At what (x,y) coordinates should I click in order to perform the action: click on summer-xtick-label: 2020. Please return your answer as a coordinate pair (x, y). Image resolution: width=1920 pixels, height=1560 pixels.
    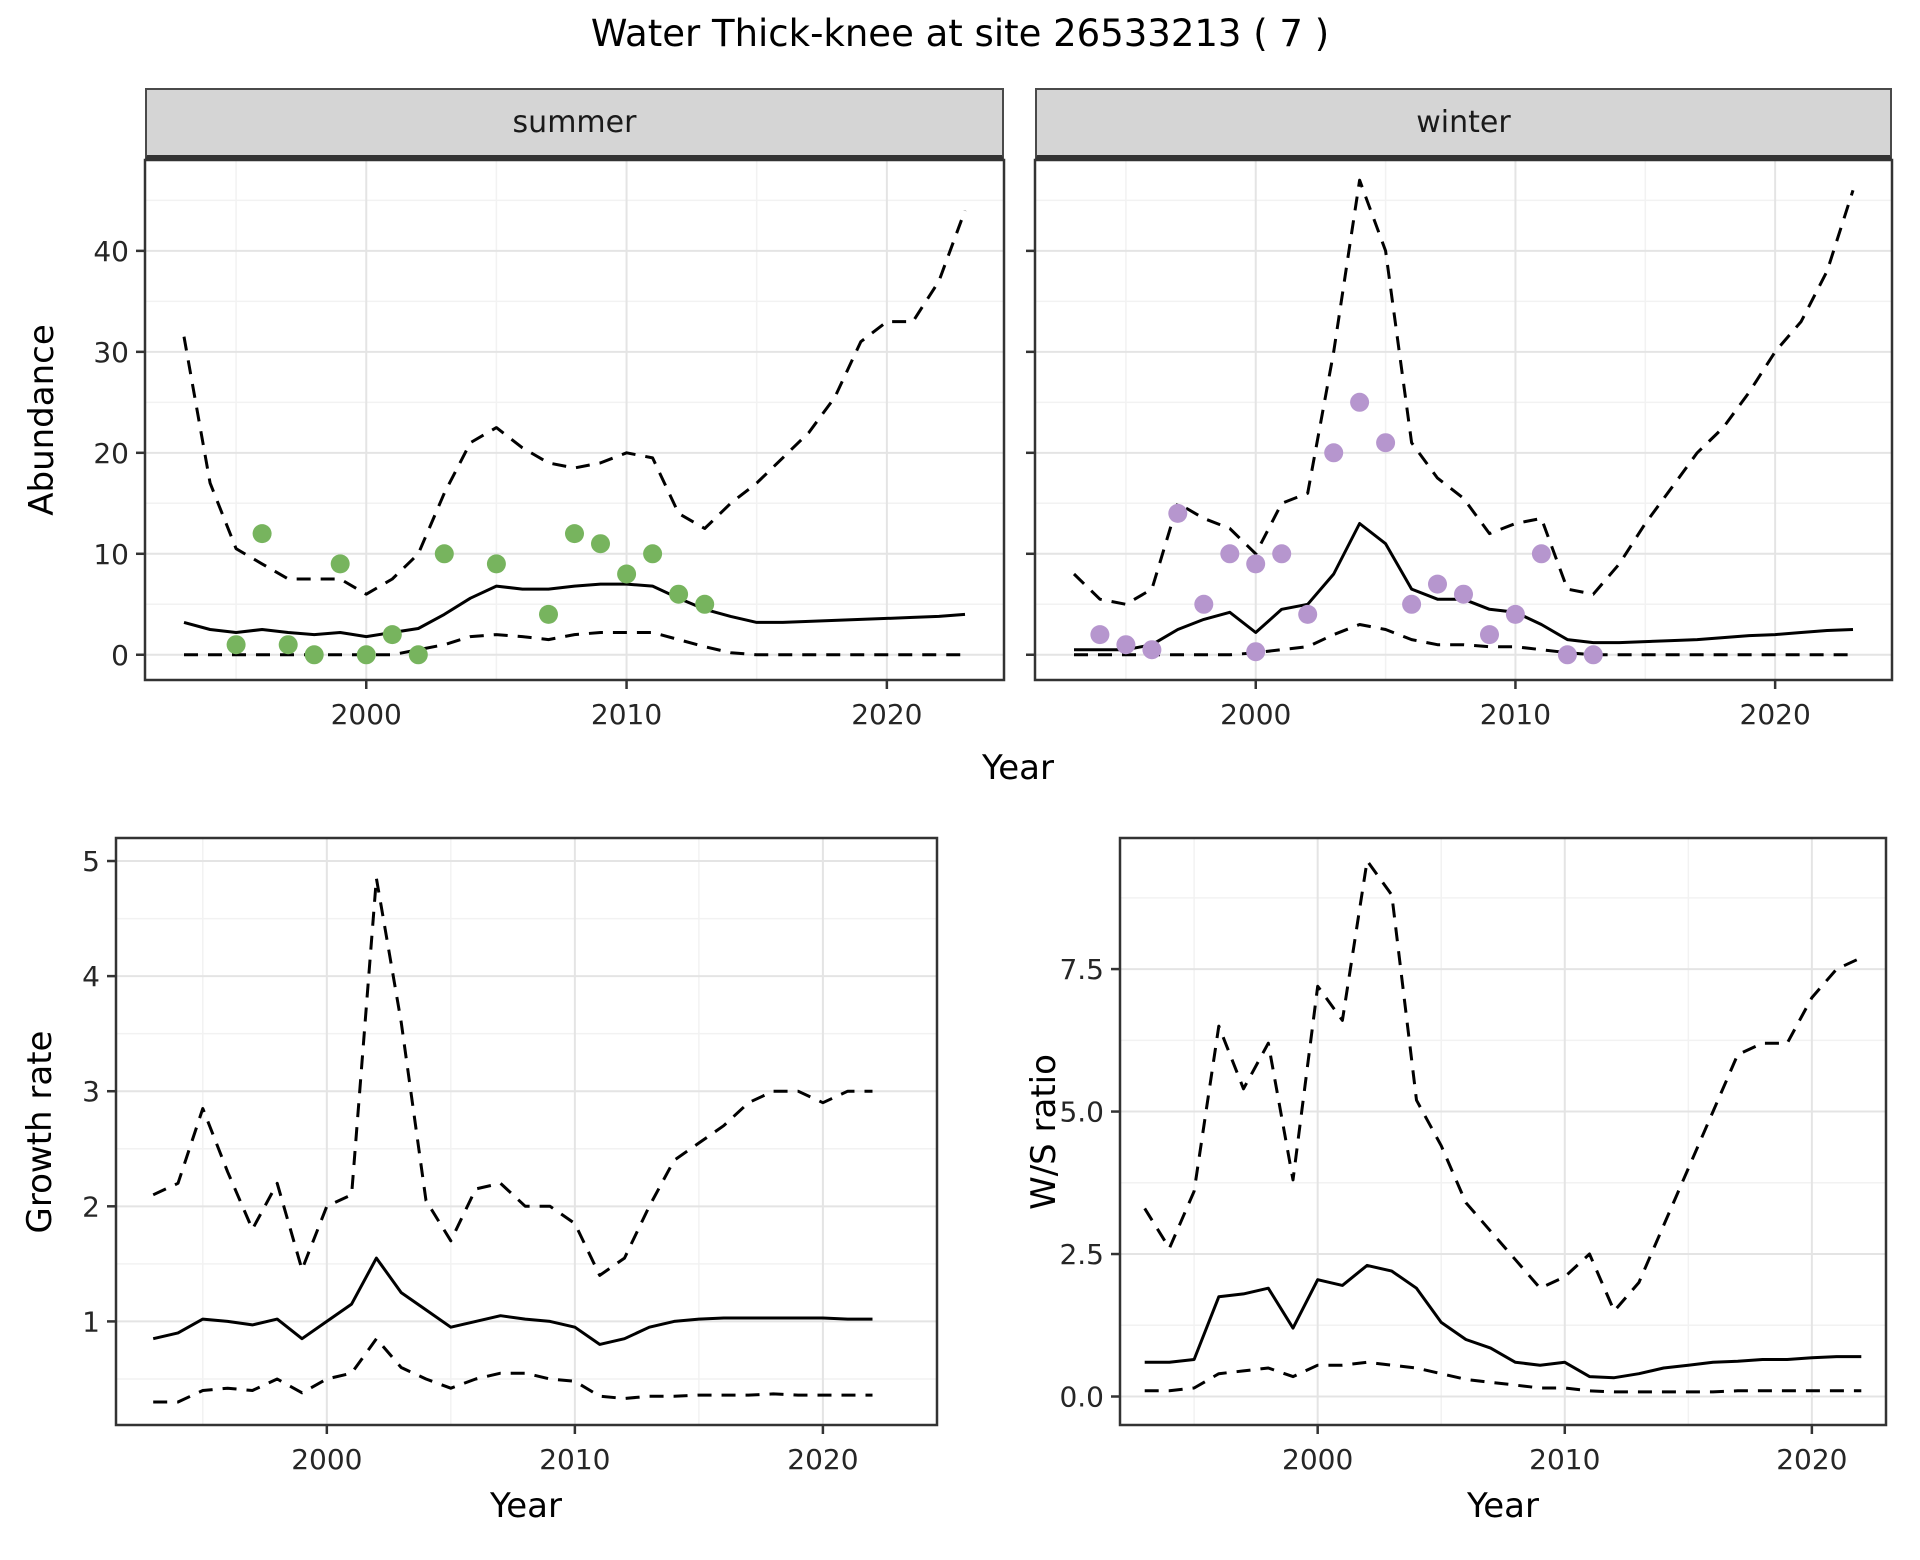
    Looking at the image, I should click on (886, 714).